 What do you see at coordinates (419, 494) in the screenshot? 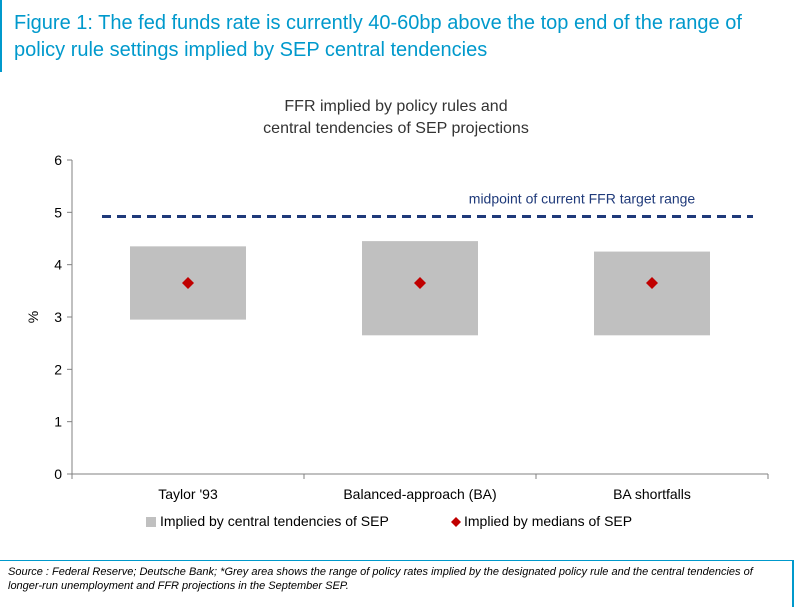
I see `x-category-label: Balanced-approach (BA)` at bounding box center [419, 494].